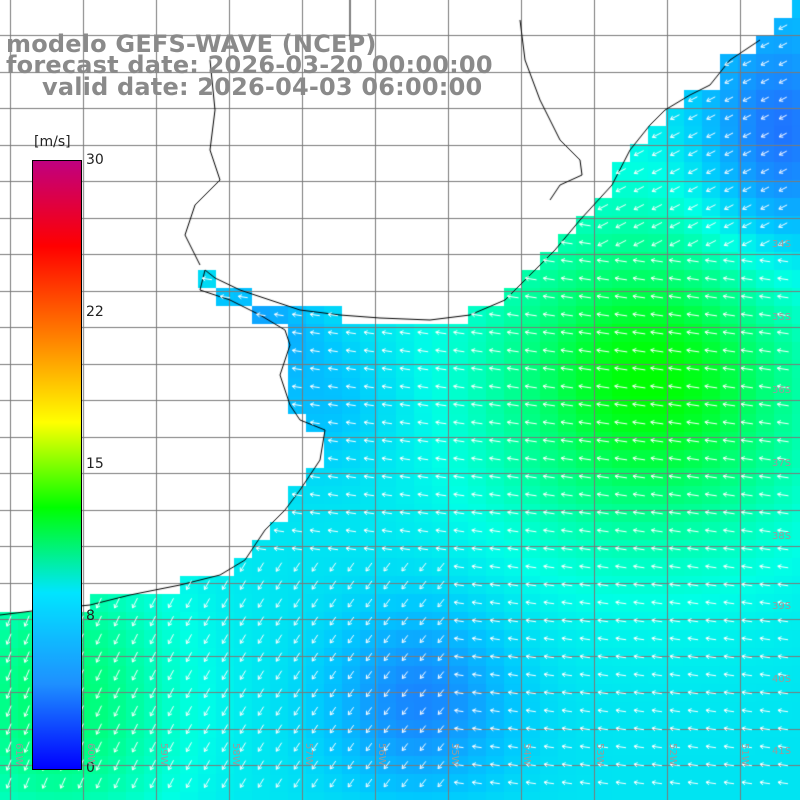  I want to click on latitude-label: 35S, so click(782, 317).